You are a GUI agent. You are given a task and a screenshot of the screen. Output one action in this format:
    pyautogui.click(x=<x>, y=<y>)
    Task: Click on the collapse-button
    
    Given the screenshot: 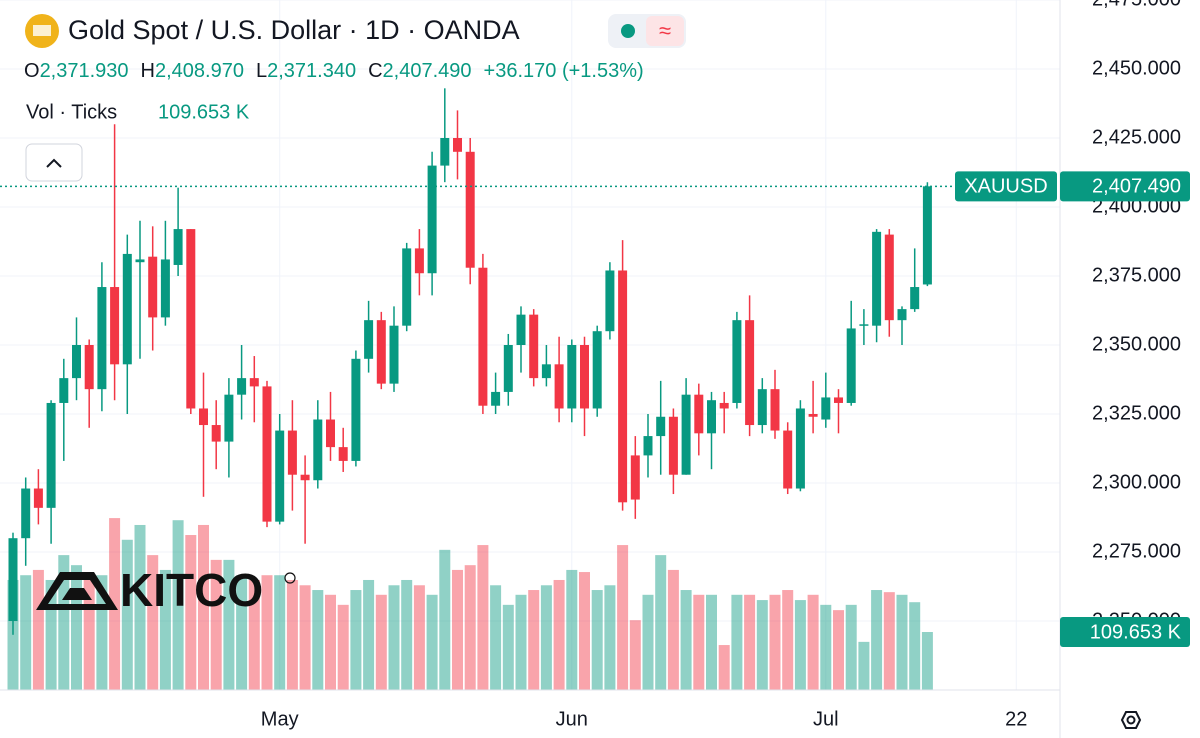 What is the action you would take?
    pyautogui.click(x=54, y=162)
    